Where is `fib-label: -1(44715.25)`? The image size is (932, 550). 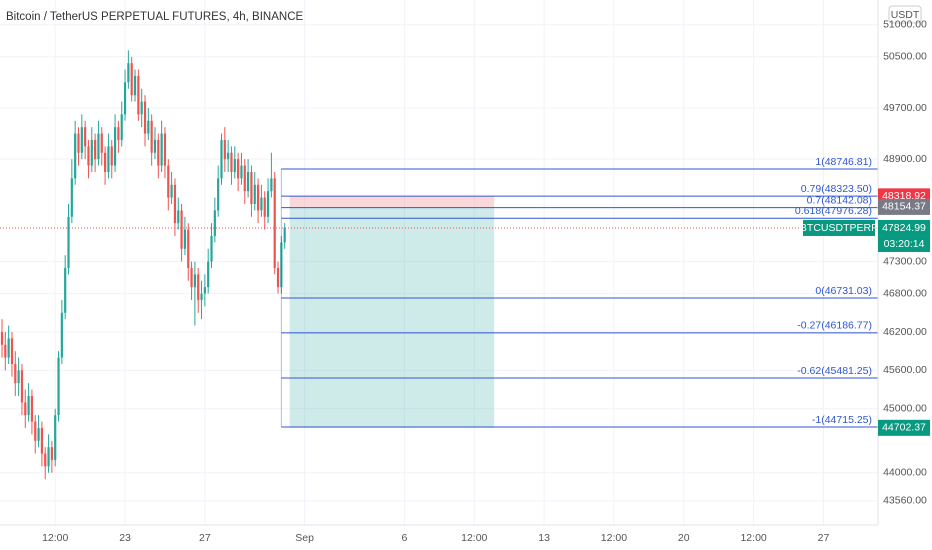 fib-label: -1(44715.25) is located at coordinates (842, 420).